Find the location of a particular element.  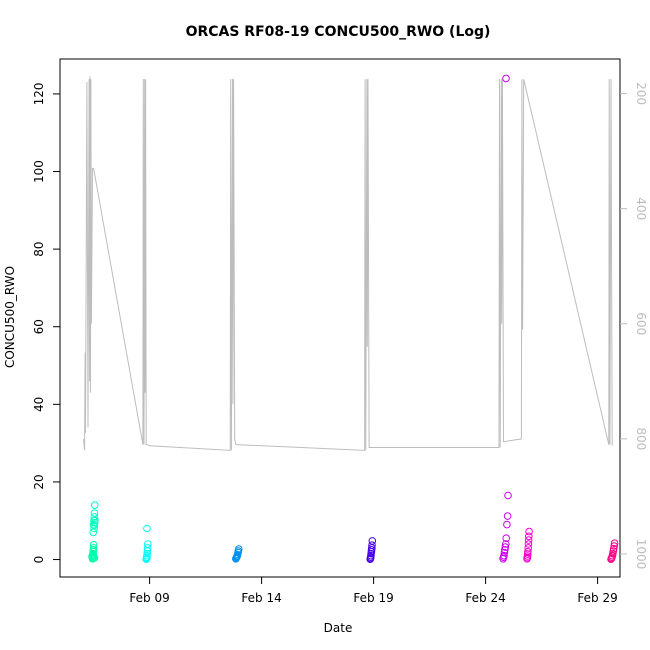

x-tick-label: Feb 29 is located at coordinates (597, 598).